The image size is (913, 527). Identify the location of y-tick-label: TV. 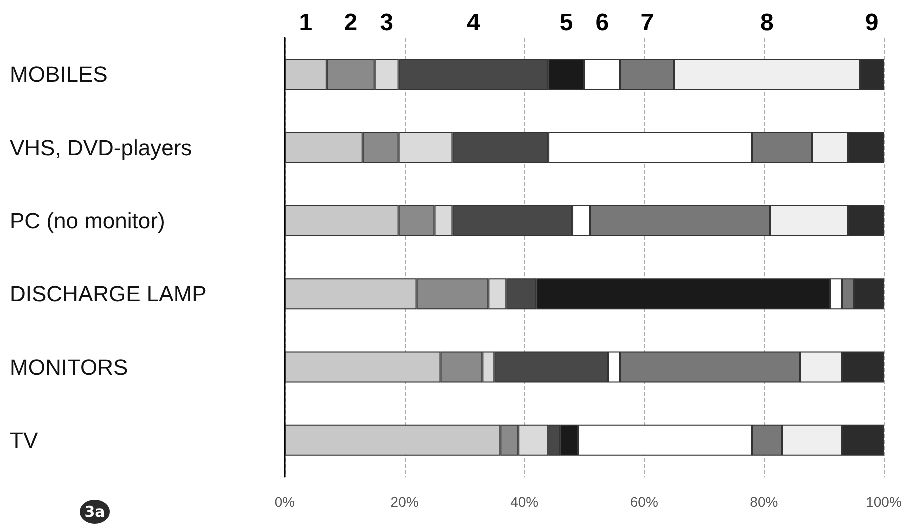
(24, 440).